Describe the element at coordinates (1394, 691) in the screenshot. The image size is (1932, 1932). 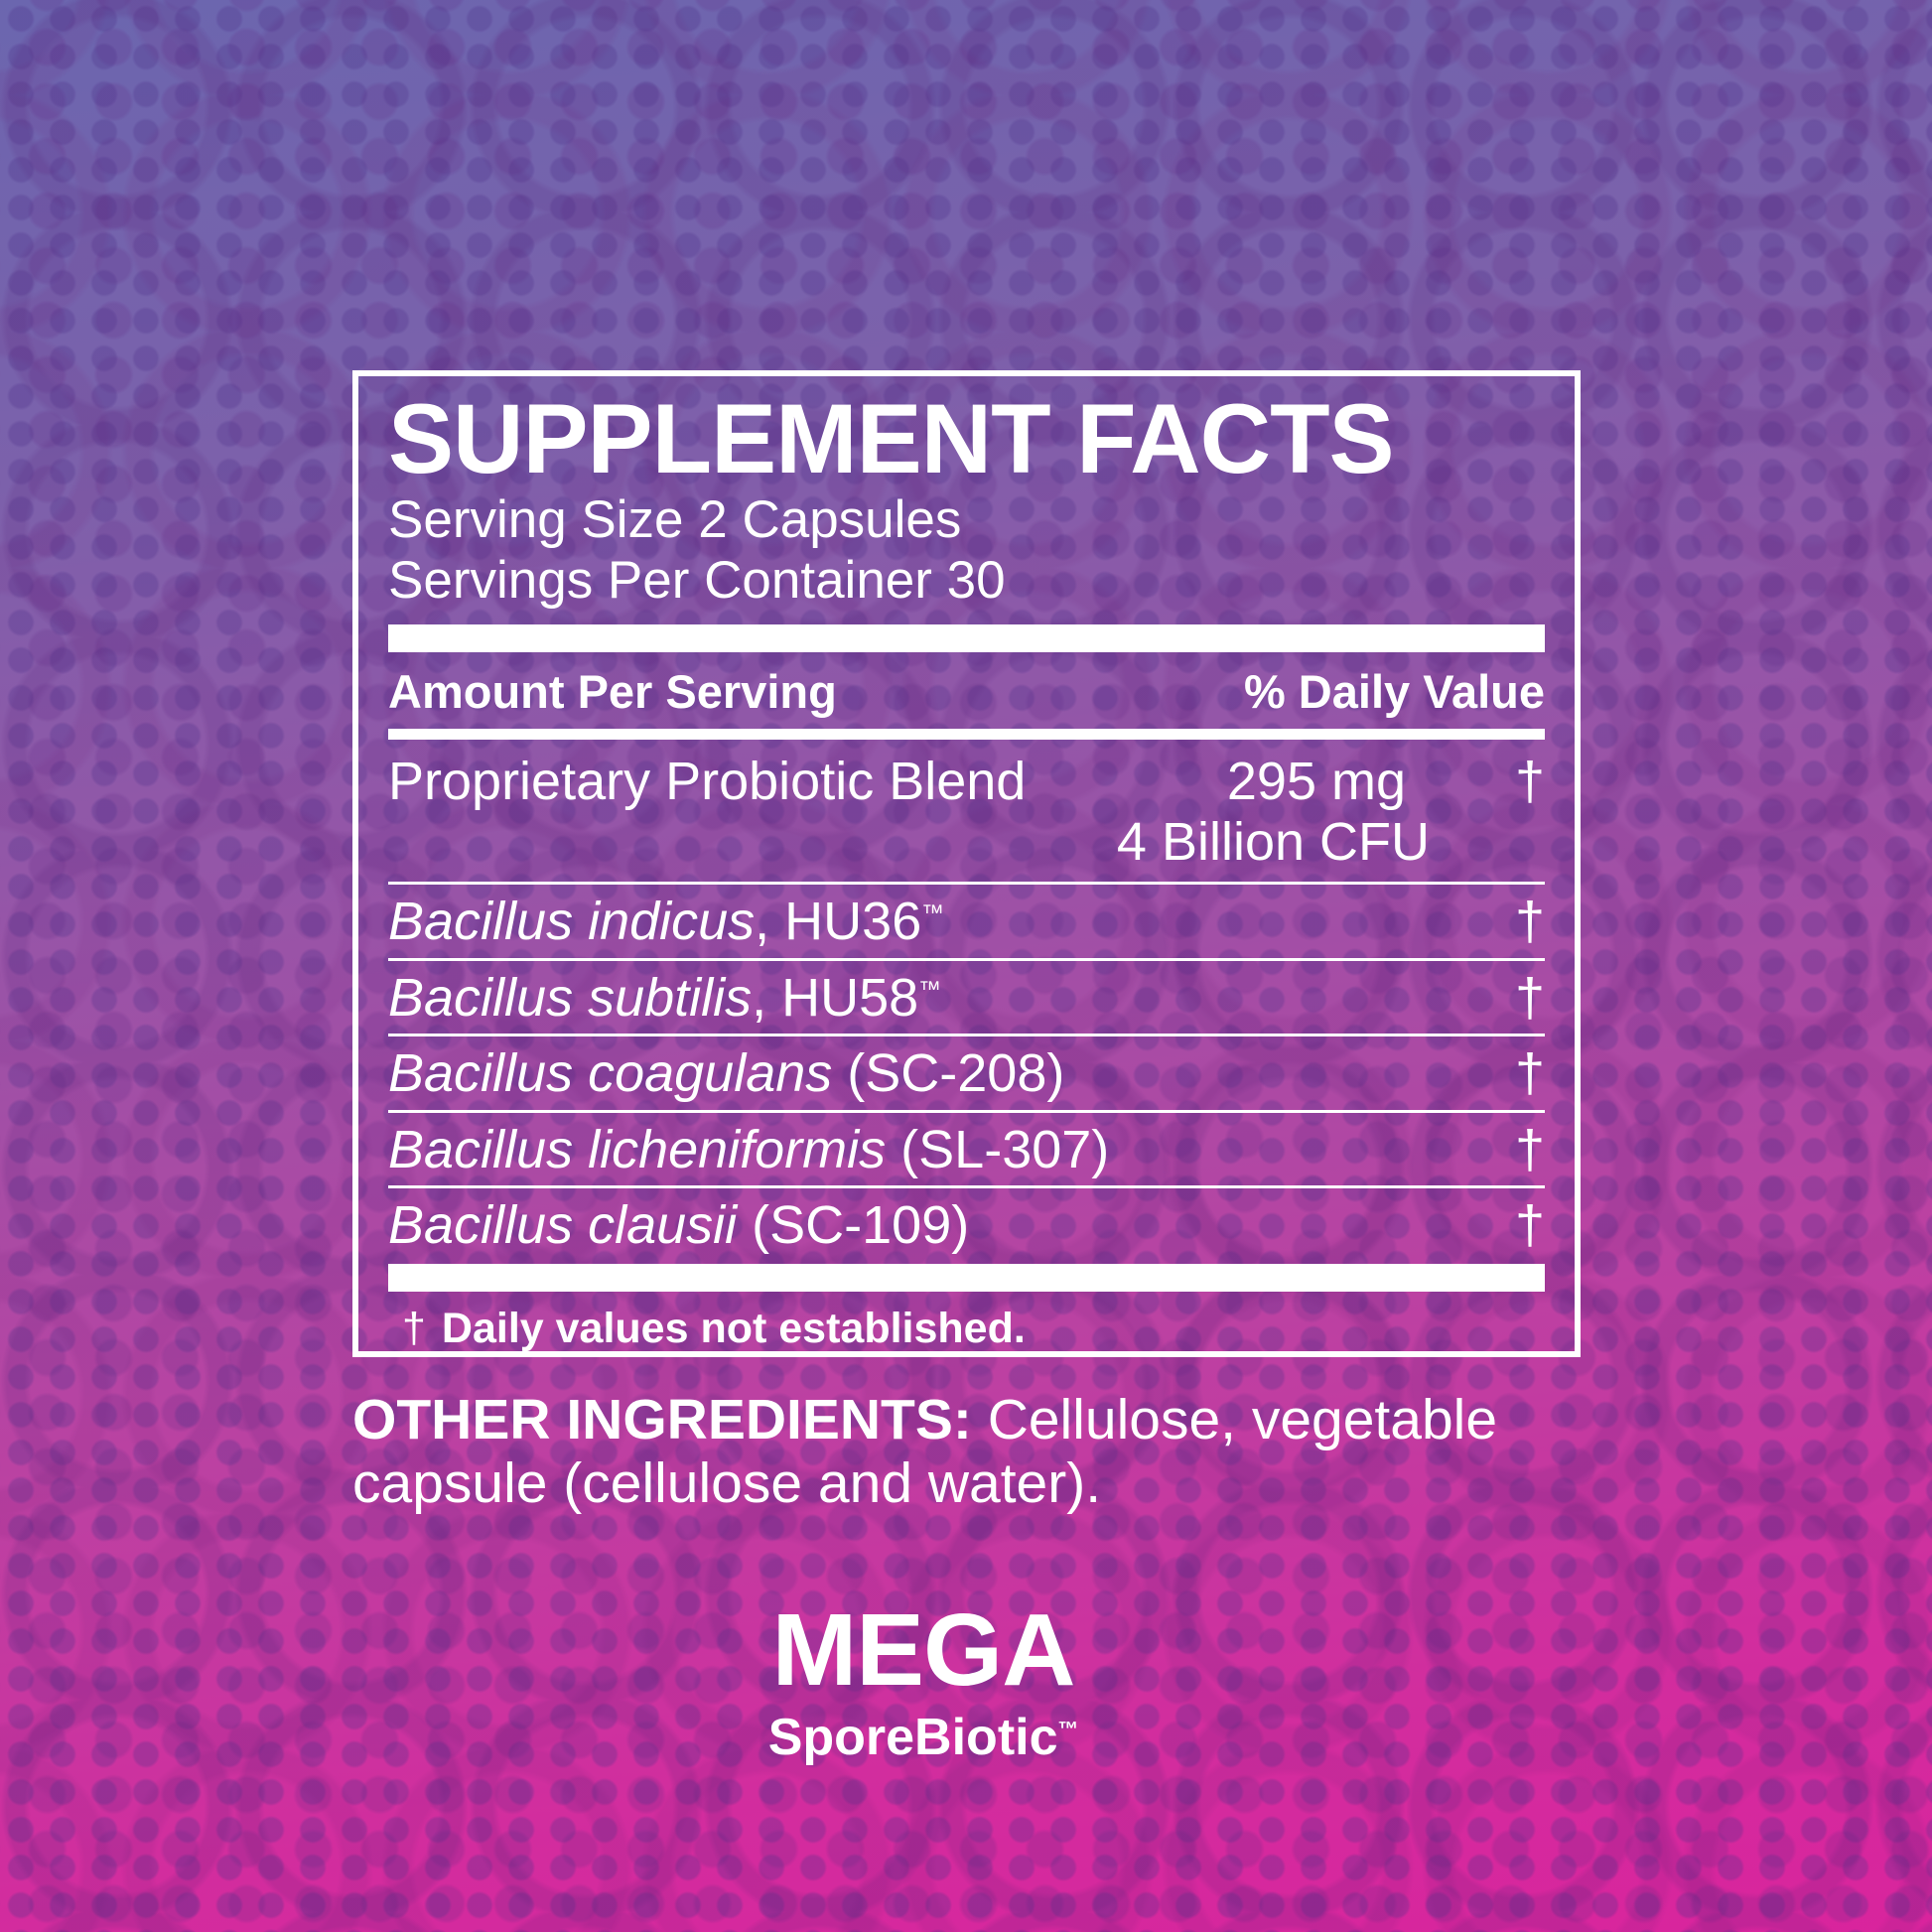
I see `column-daily-value-label: % Daily Value` at that location.